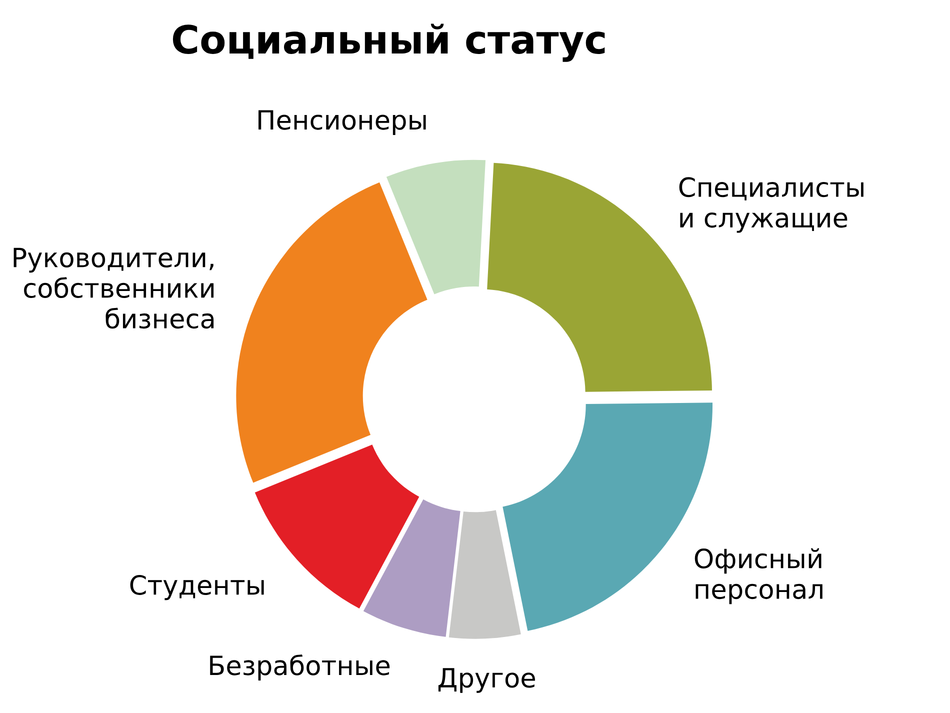 The width and height of the screenshot is (950, 713). Describe the element at coordinates (197, 587) in the screenshot. I see `slice-label: Студенты` at that location.